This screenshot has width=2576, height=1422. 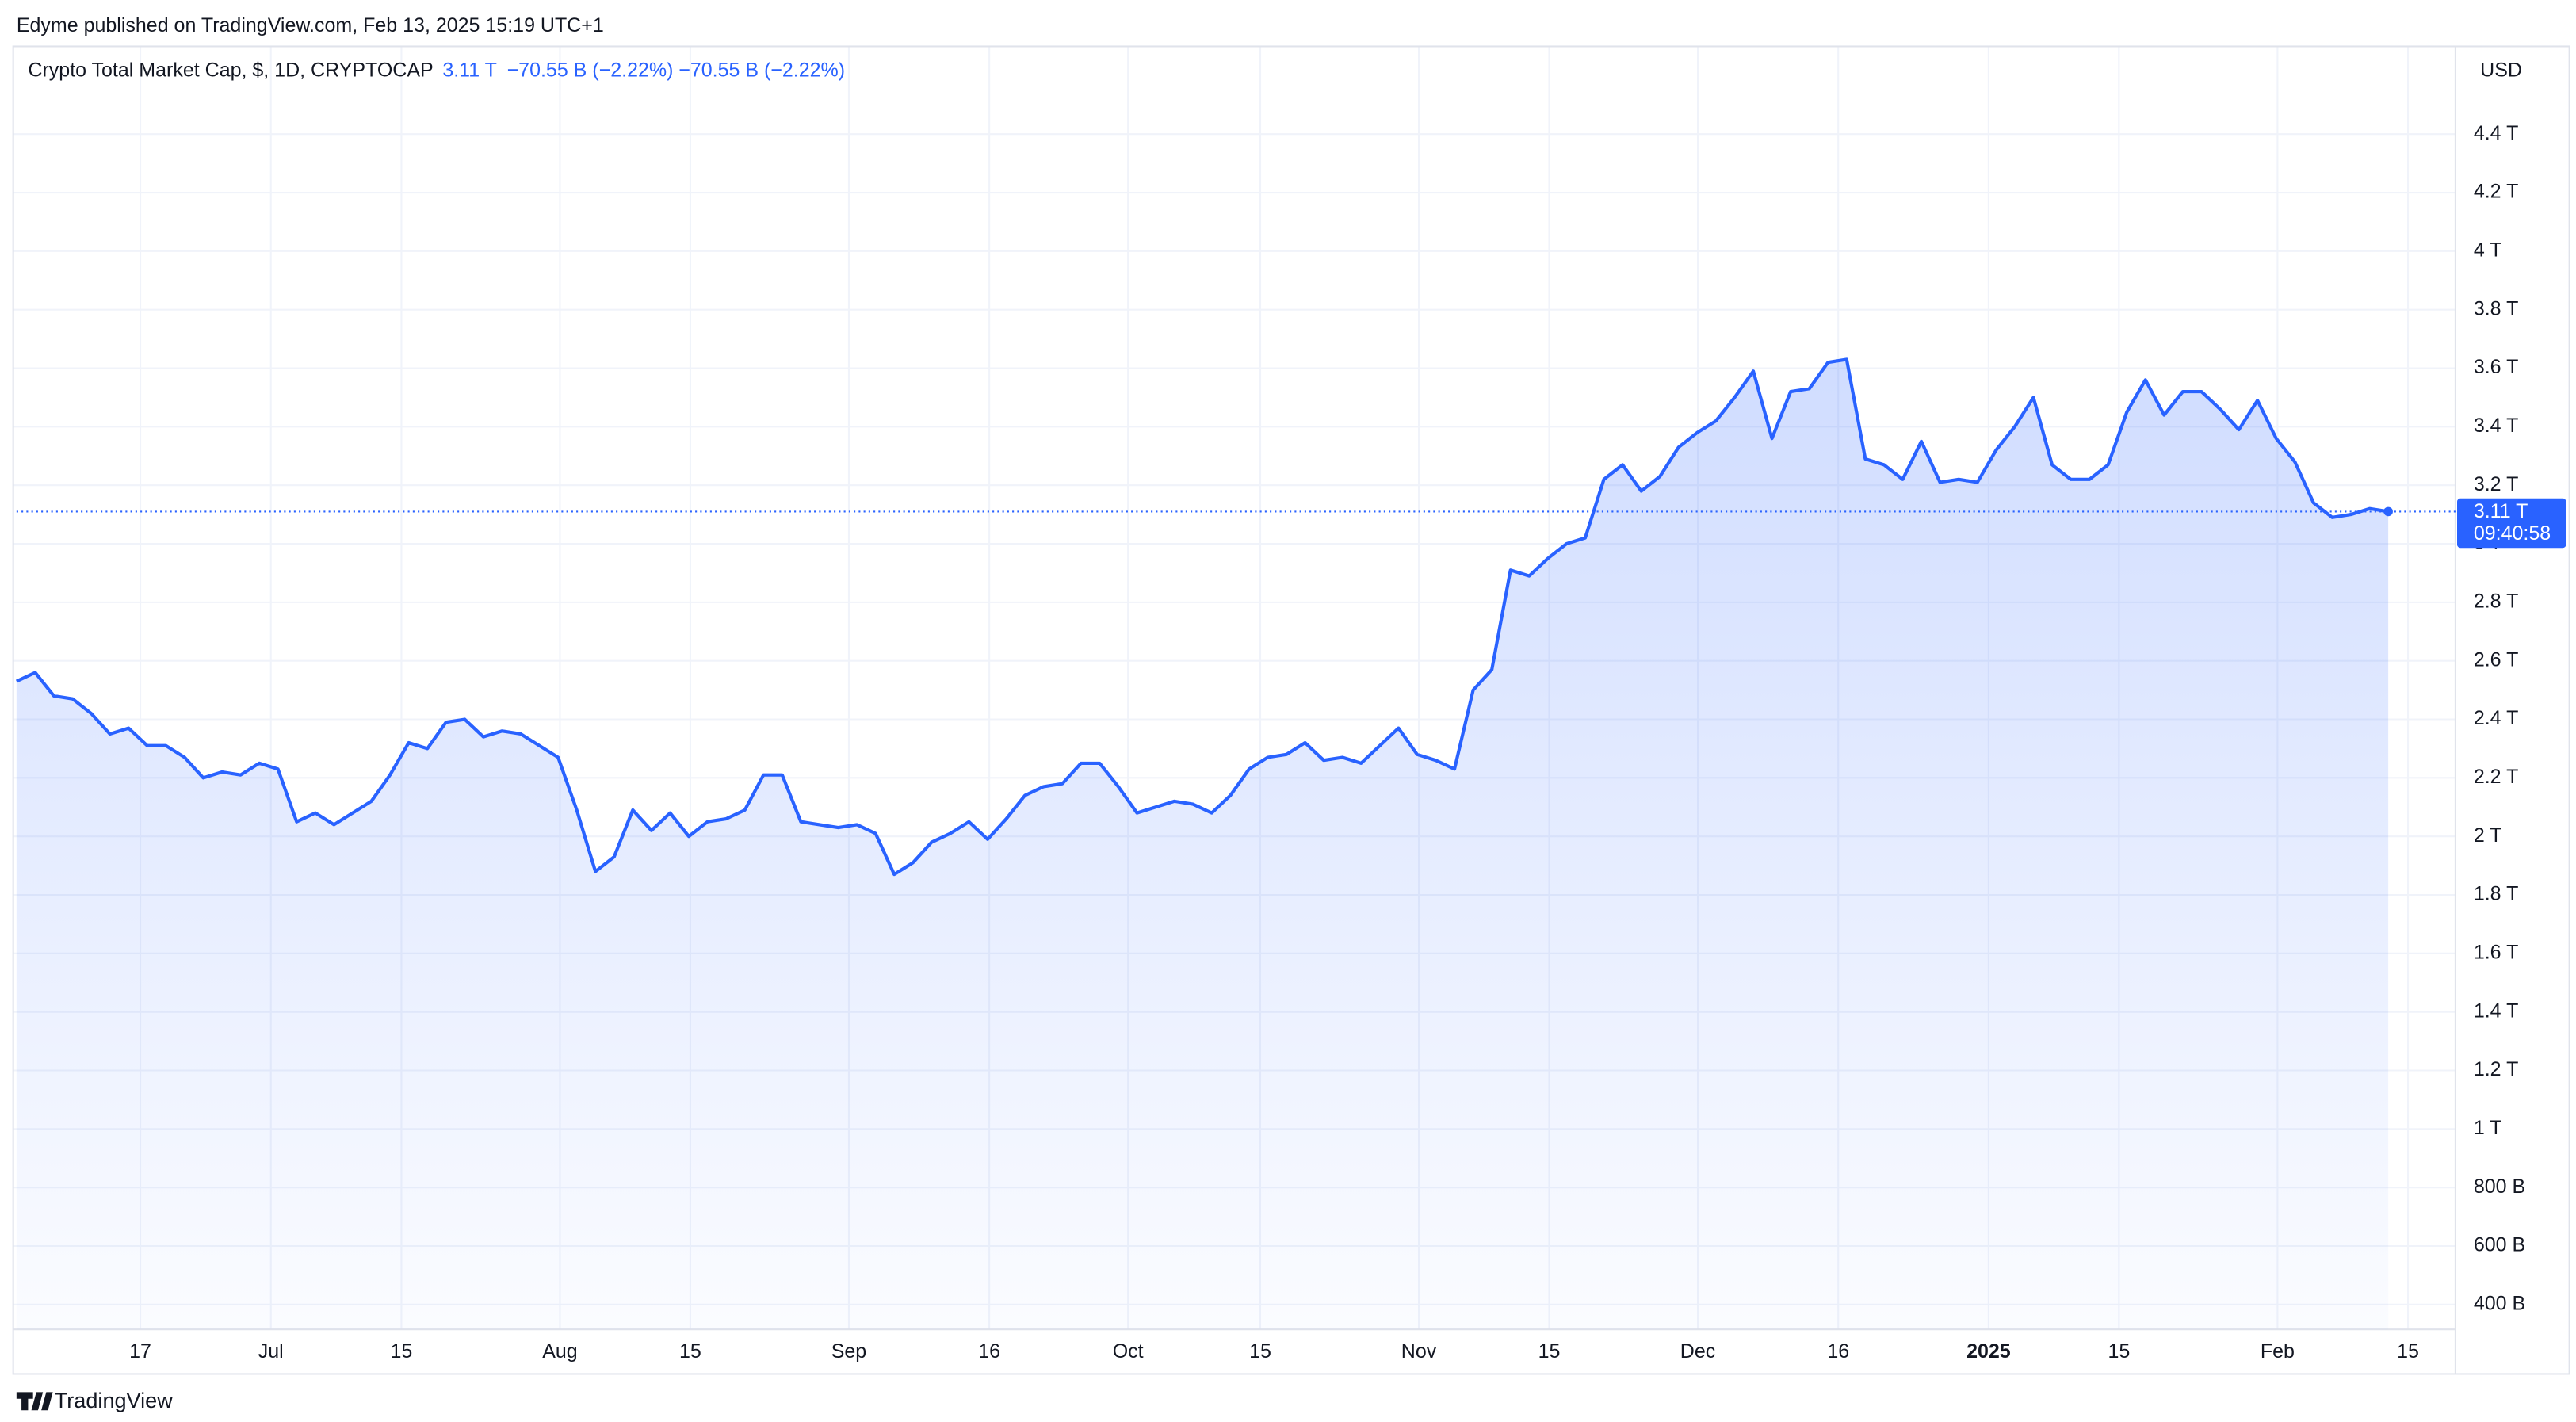 I want to click on y-tick-label: 2.2 T, so click(x=2496, y=777).